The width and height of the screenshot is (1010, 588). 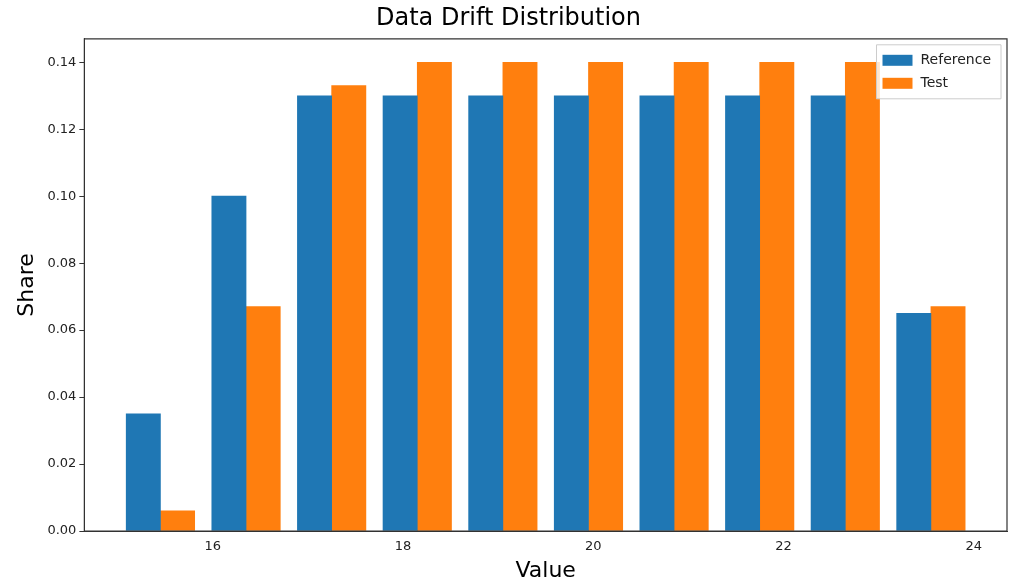 What do you see at coordinates (62, 61) in the screenshot?
I see `y-tick-label: 0.14` at bounding box center [62, 61].